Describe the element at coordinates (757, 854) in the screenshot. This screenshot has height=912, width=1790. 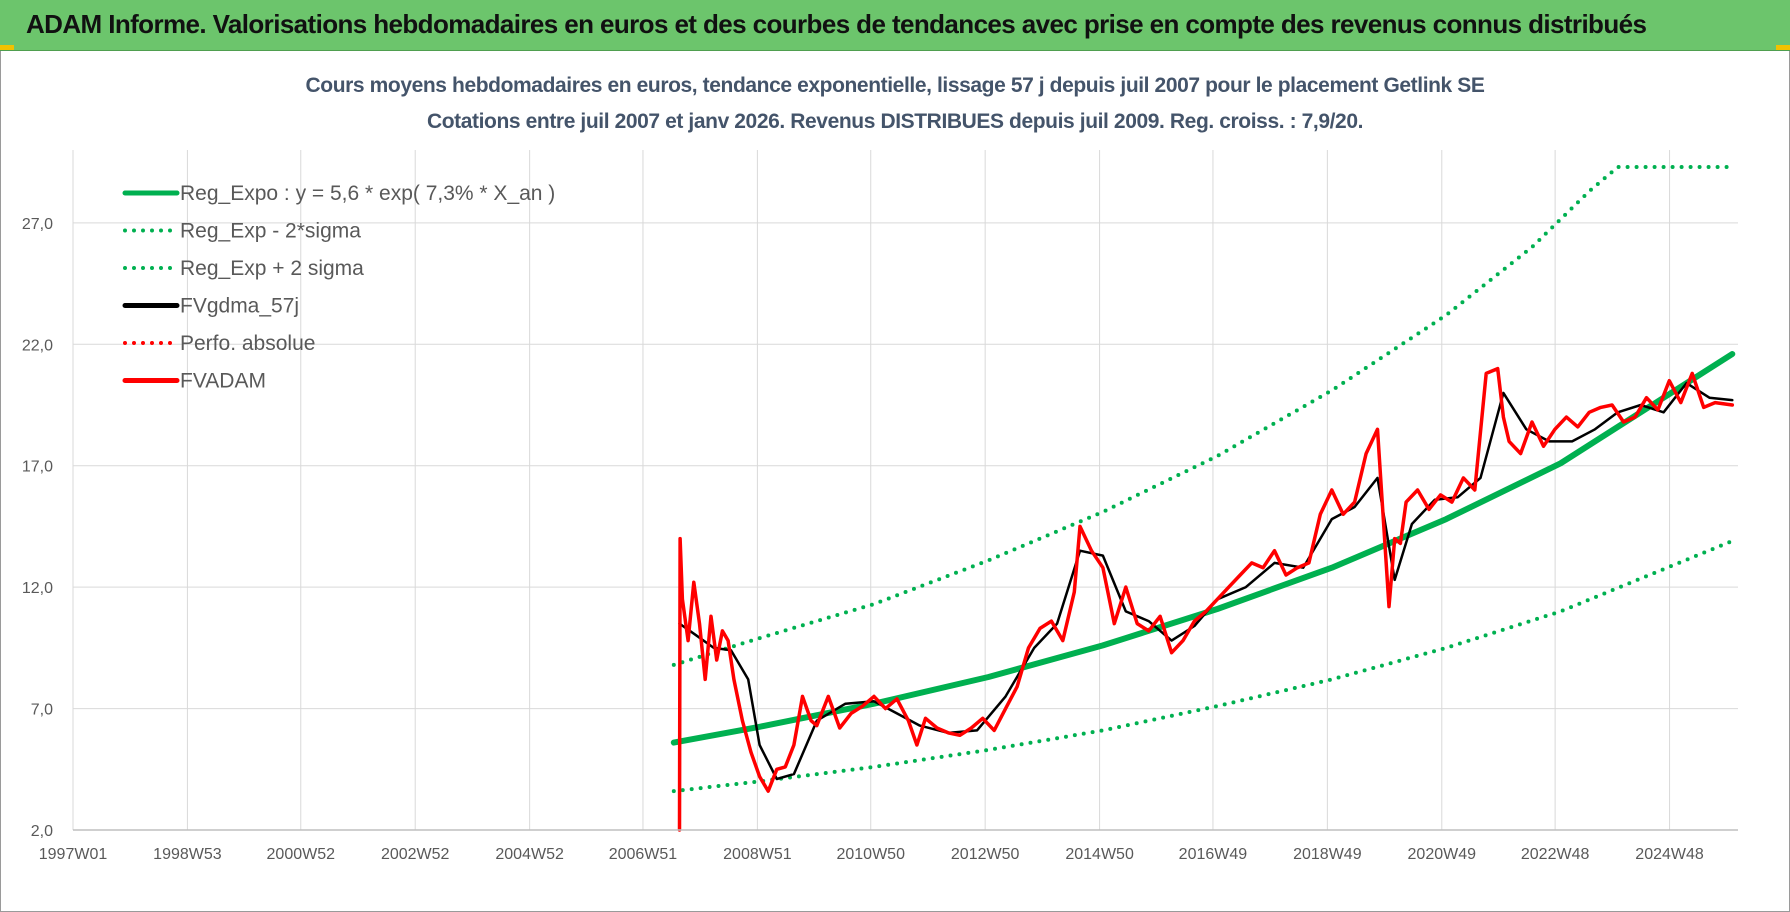
I see `x-tick-label: 2008W51` at that location.